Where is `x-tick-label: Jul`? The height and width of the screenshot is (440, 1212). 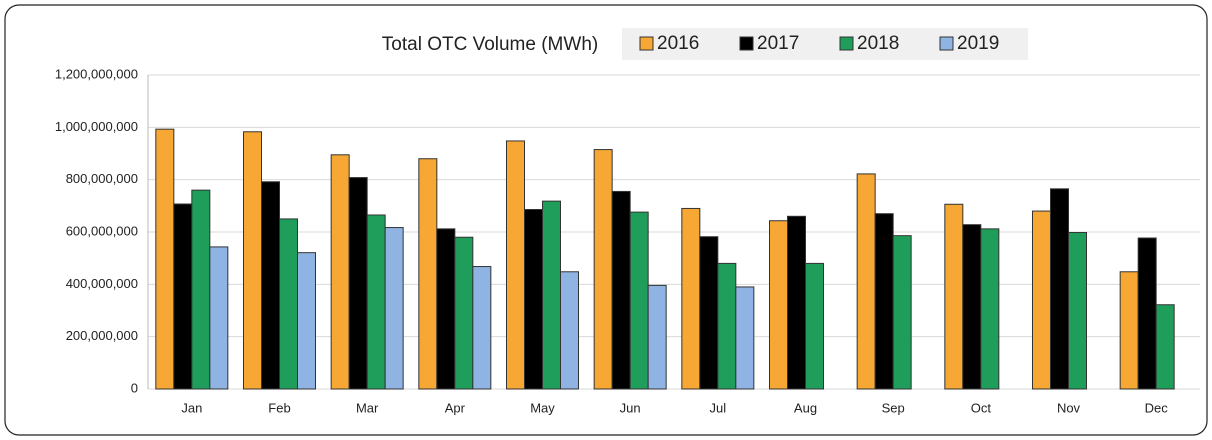
x-tick-label: Jul is located at coordinates (718, 407).